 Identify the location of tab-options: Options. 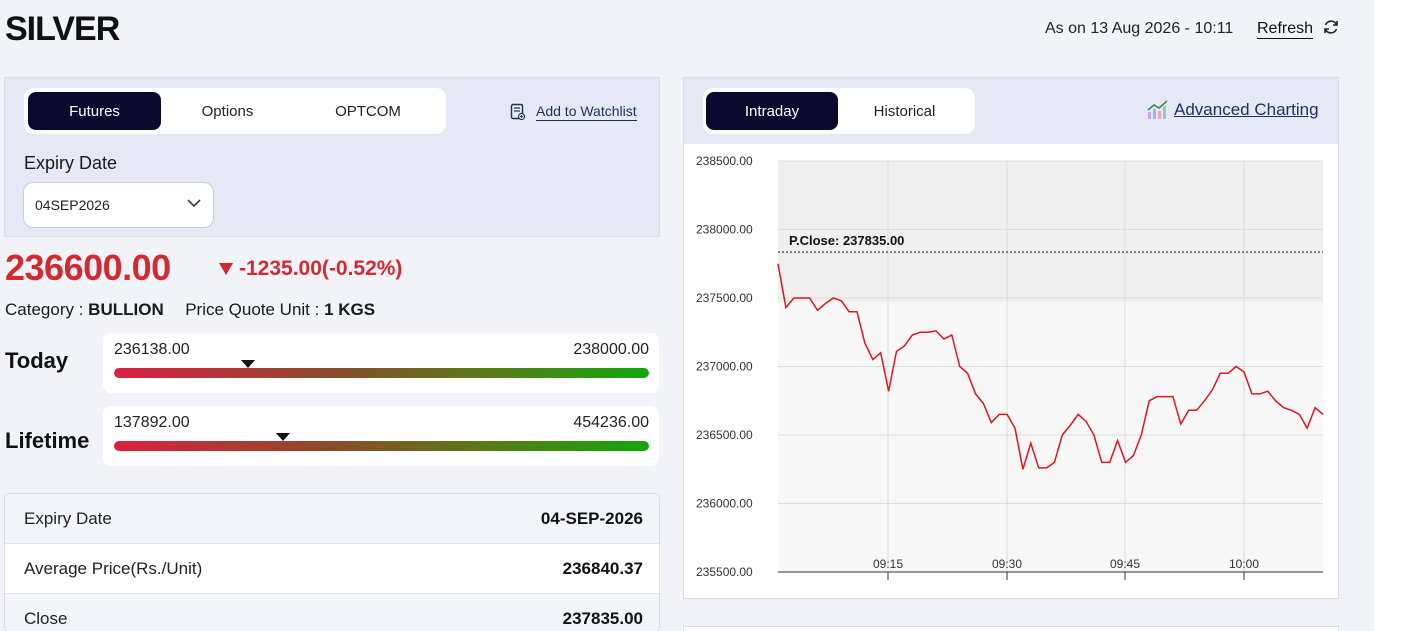
(227, 111).